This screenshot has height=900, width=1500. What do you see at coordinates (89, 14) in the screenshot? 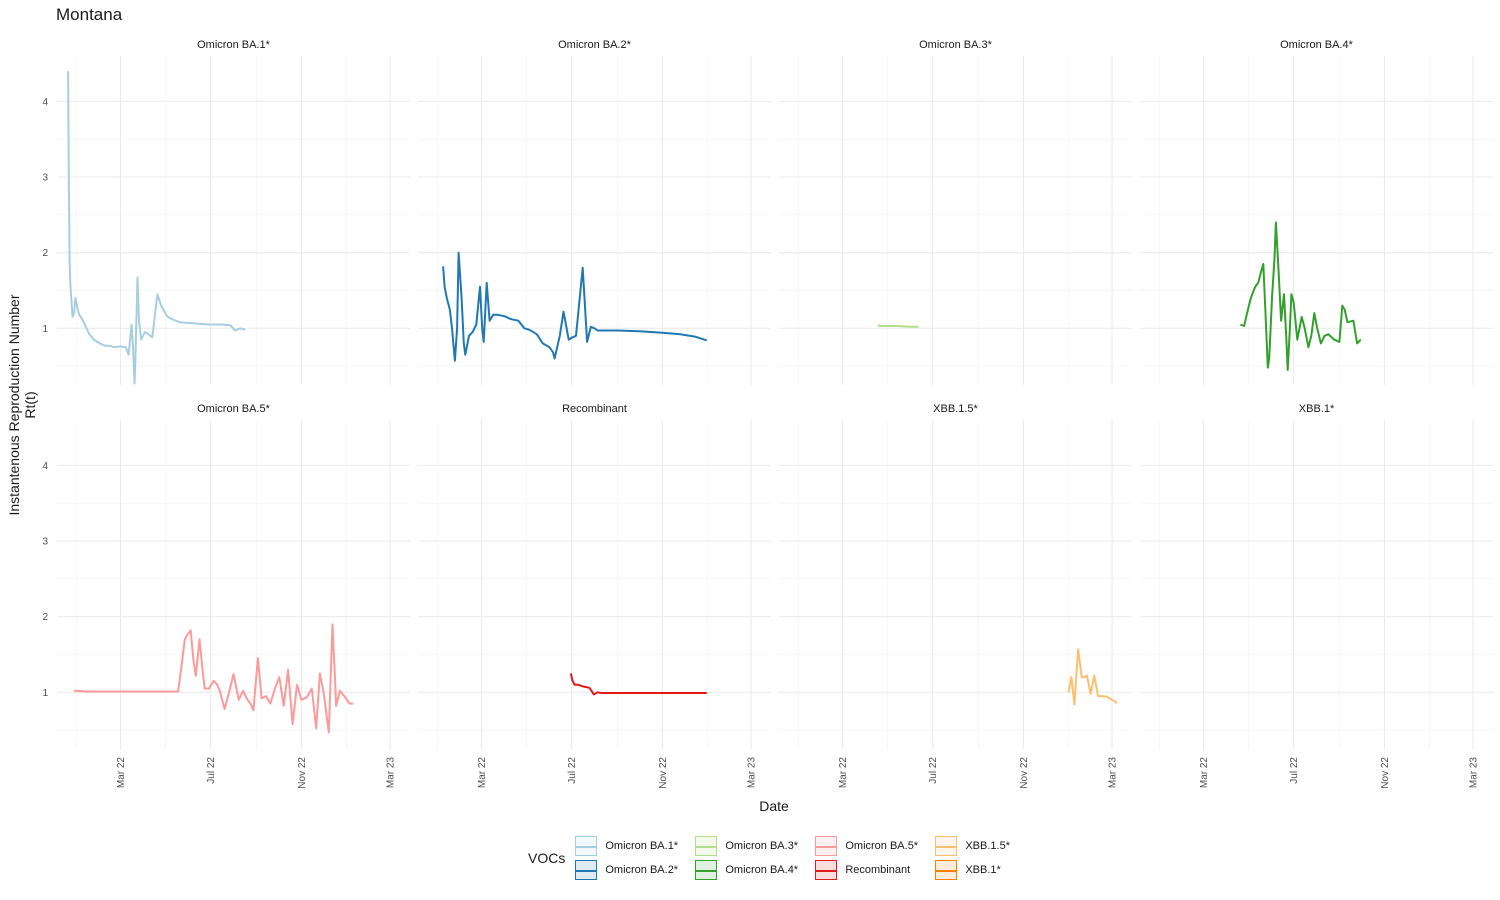
I see `plot-title: Montana` at bounding box center [89, 14].